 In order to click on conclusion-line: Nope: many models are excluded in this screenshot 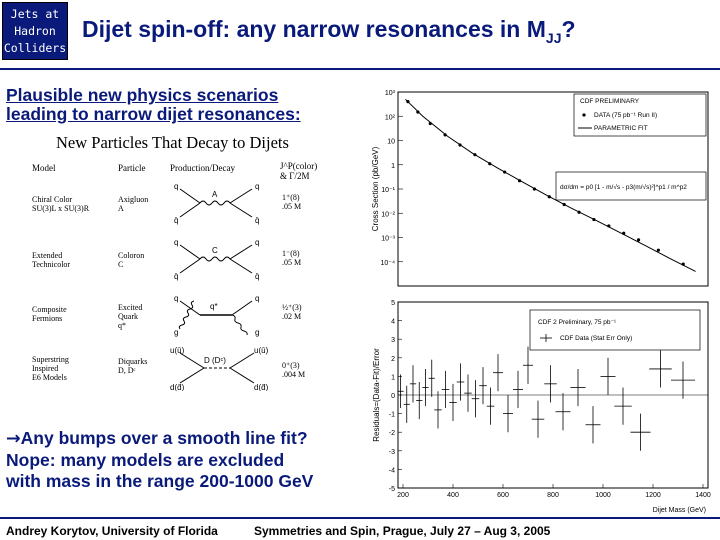, I will do `click(145, 460)`.